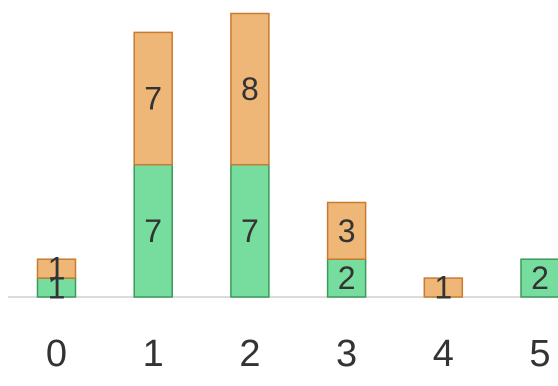  Describe the element at coordinates (346, 354) in the screenshot. I see `x-tick-label-3: 3` at that location.